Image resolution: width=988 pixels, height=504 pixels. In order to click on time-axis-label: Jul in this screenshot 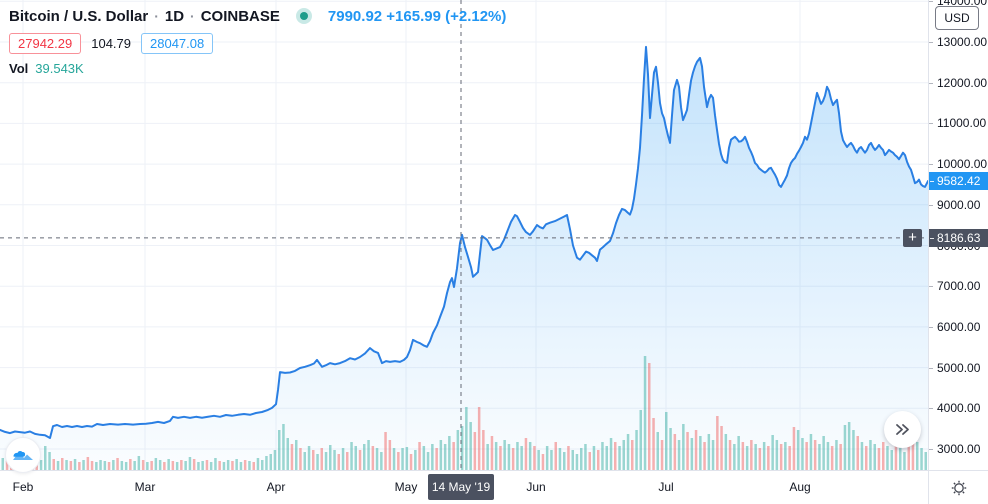, I will do `click(666, 487)`.